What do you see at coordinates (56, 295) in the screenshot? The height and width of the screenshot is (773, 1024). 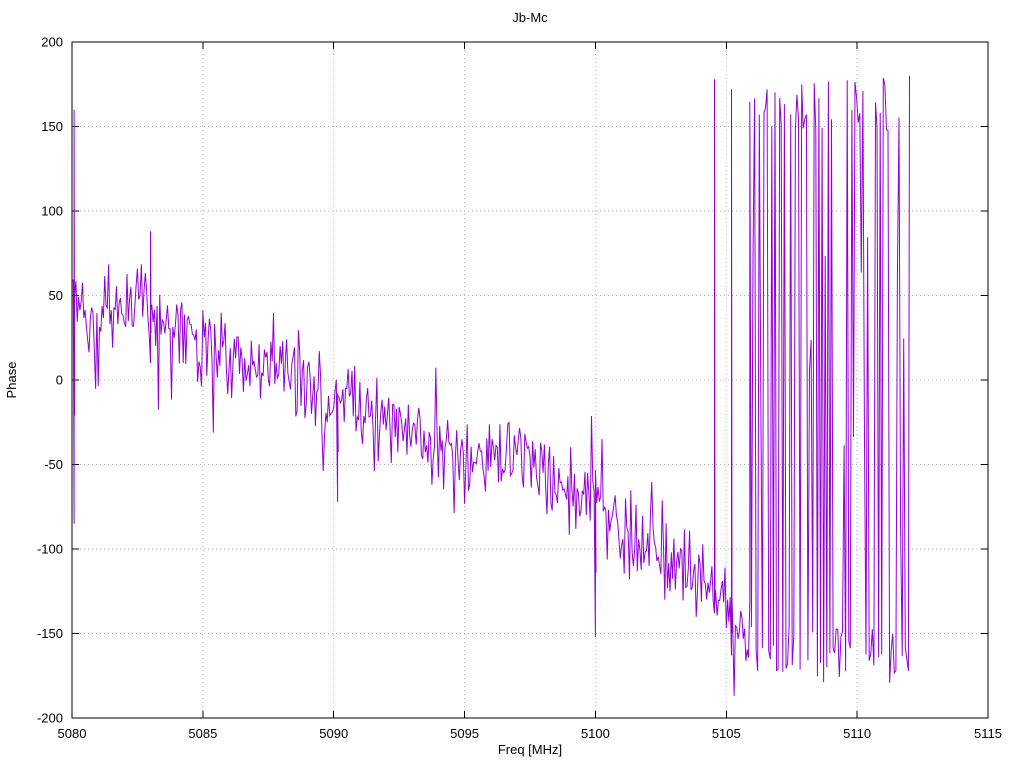 I see `y-tick-label: 50` at bounding box center [56, 295].